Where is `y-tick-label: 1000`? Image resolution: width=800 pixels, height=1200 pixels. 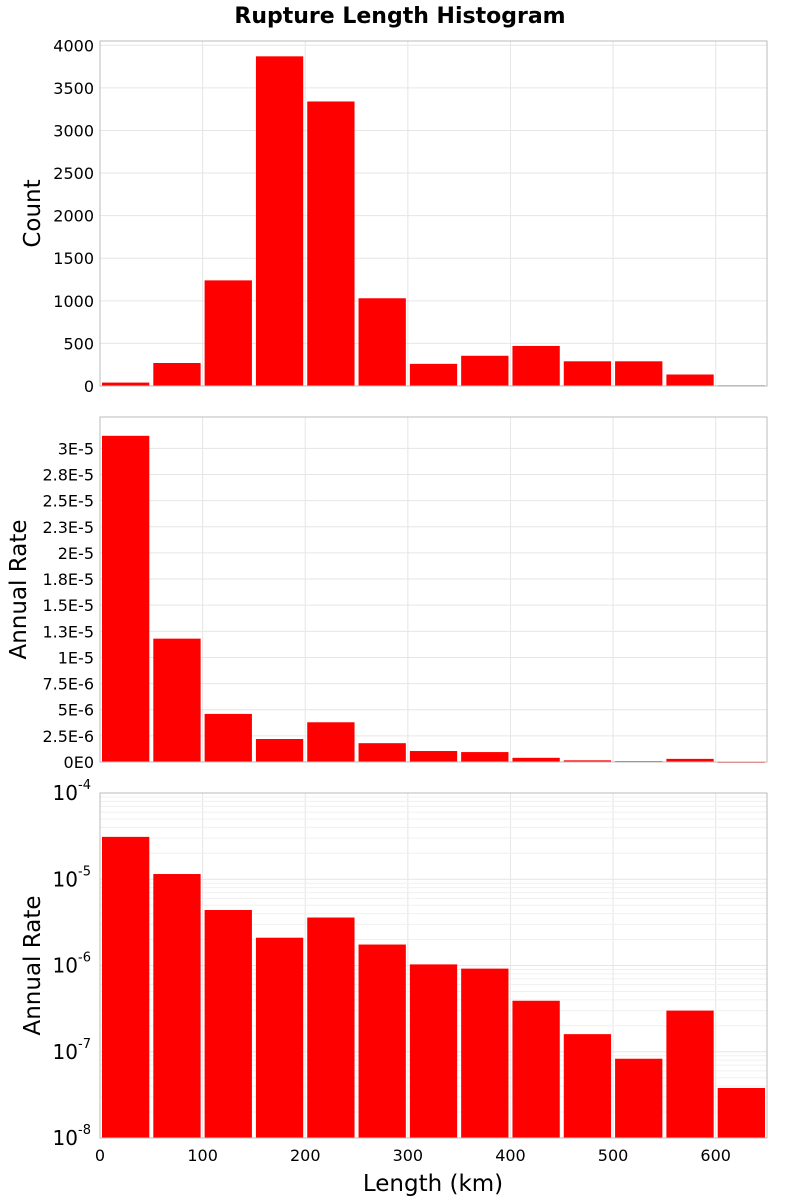 y-tick-label: 1000 is located at coordinates (73, 301).